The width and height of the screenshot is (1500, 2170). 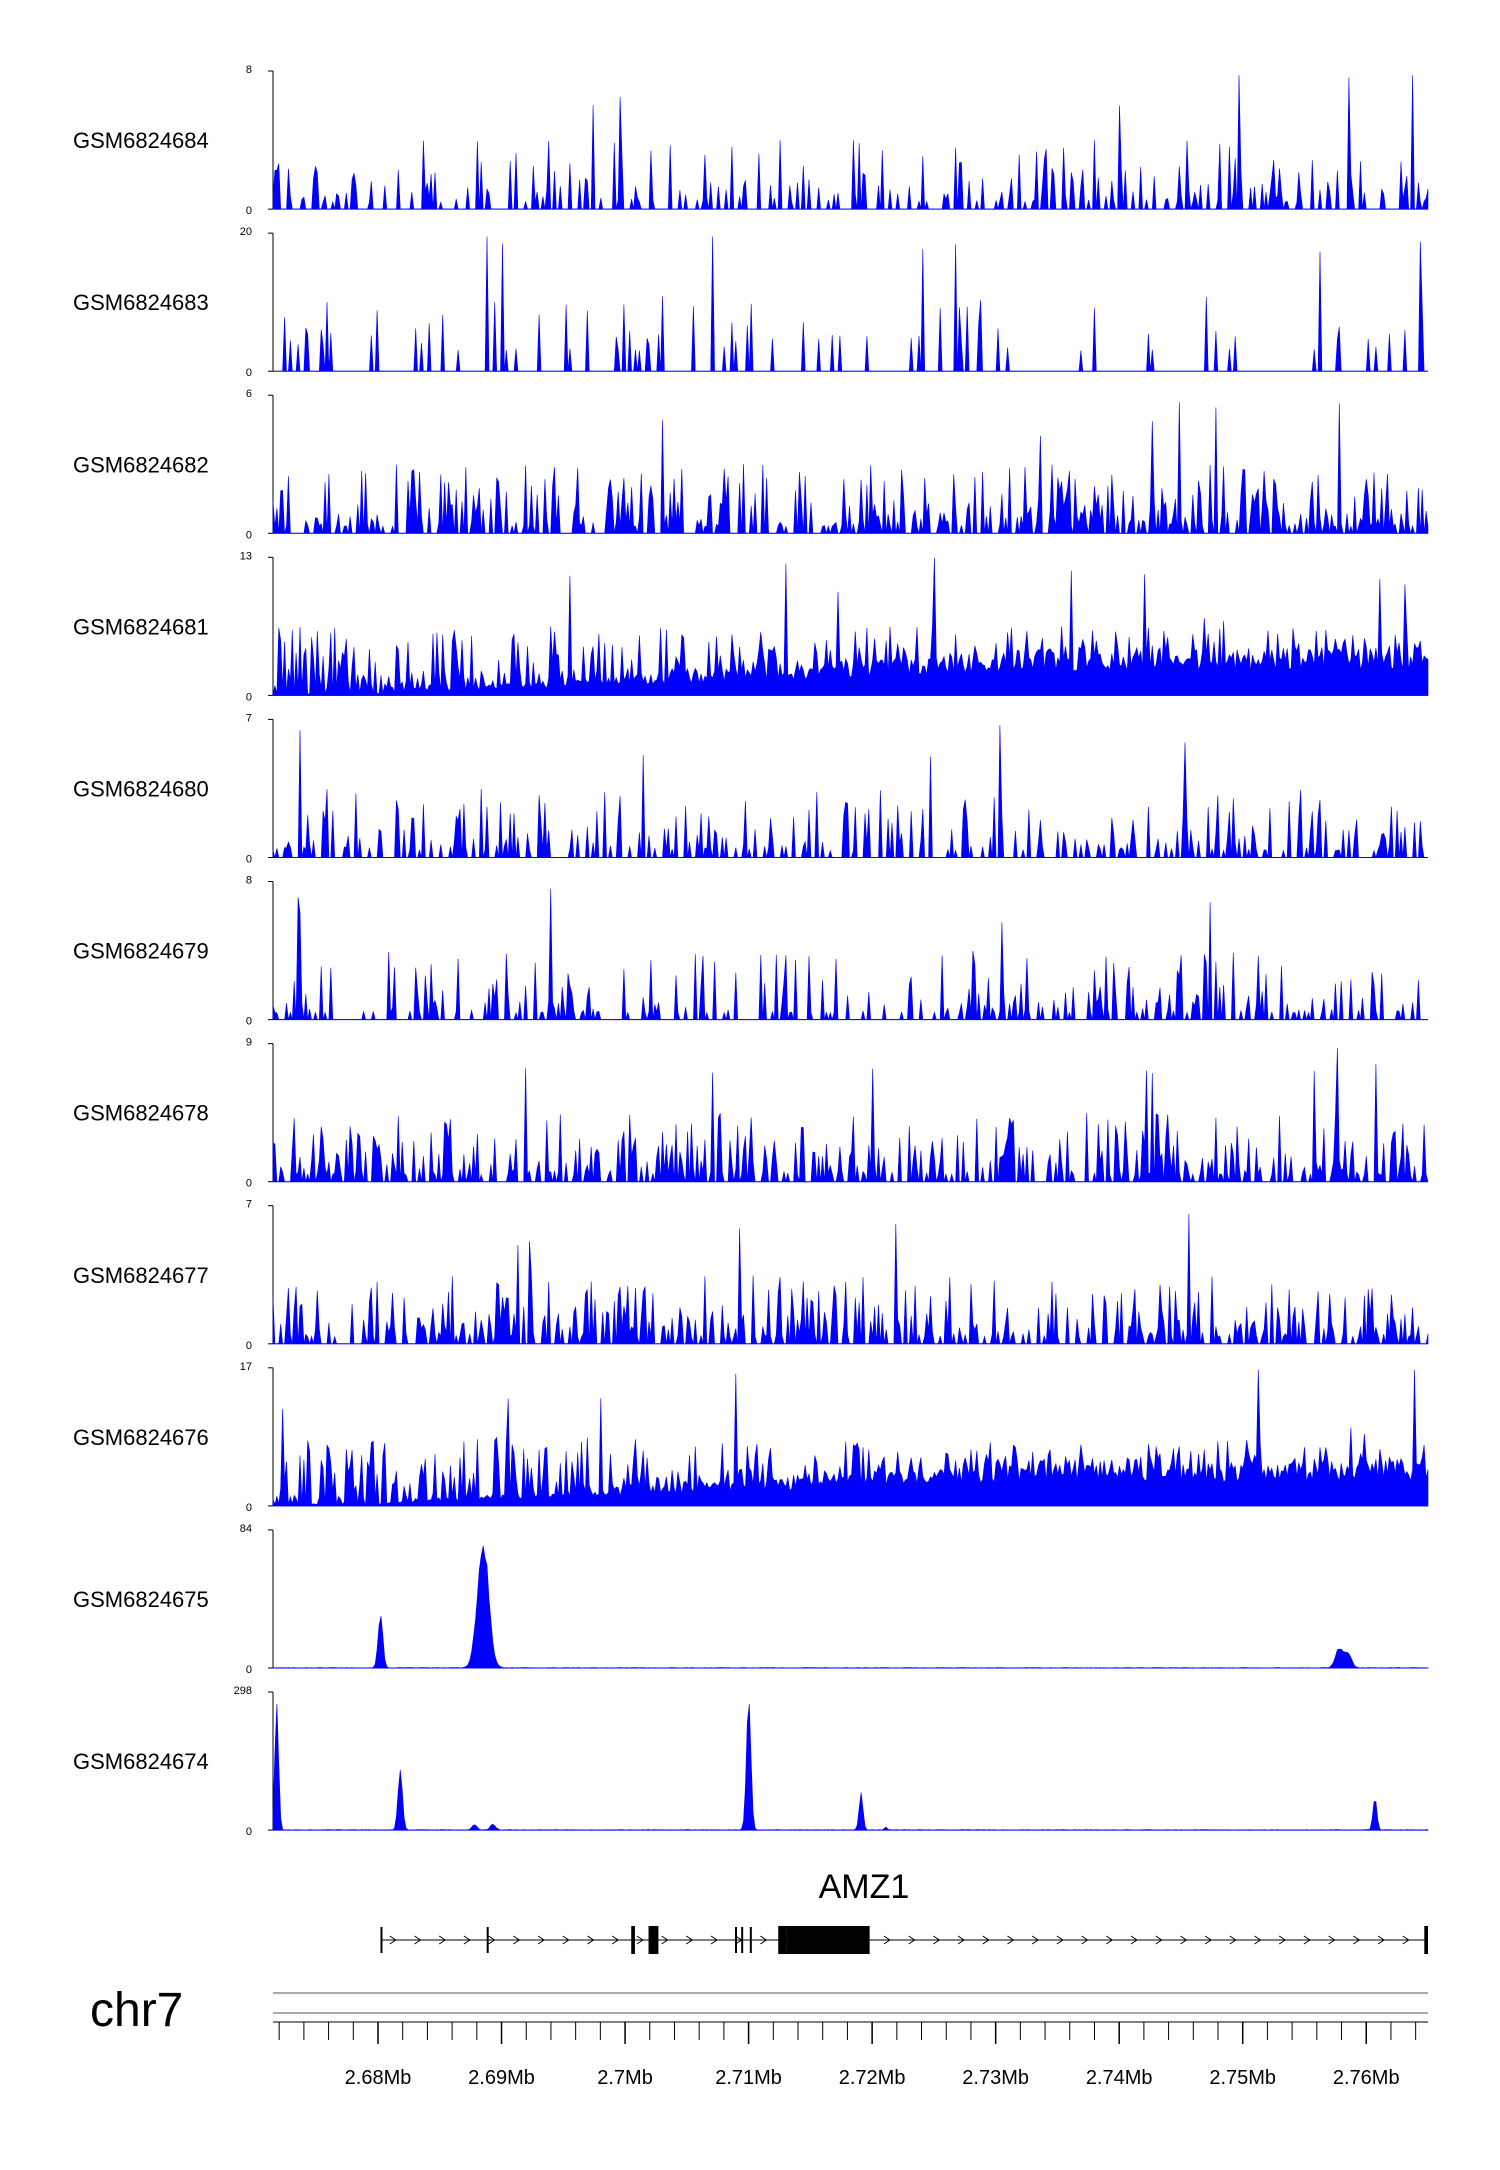 I want to click on y-axis-max-label: 13, so click(x=246, y=556).